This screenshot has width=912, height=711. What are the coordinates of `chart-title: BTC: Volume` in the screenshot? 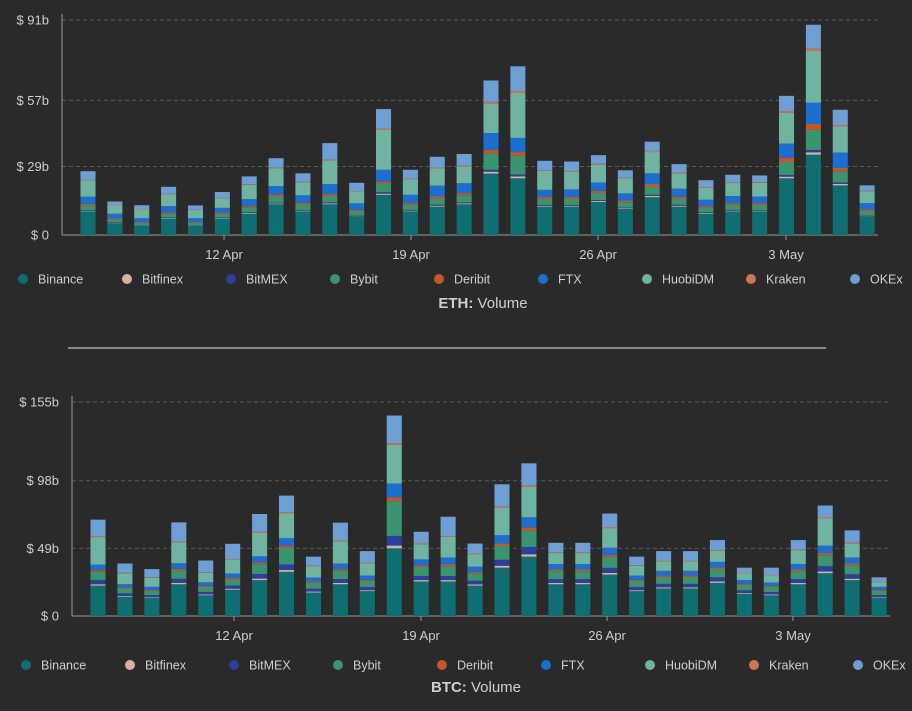 It's located at (476, 687).